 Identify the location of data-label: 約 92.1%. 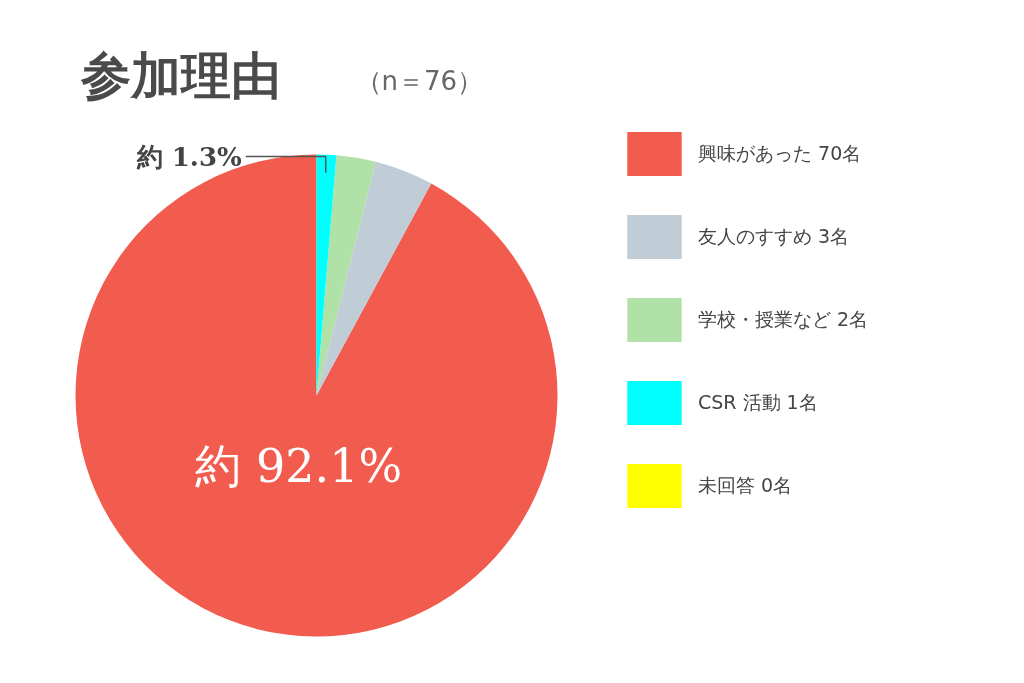
(299, 465).